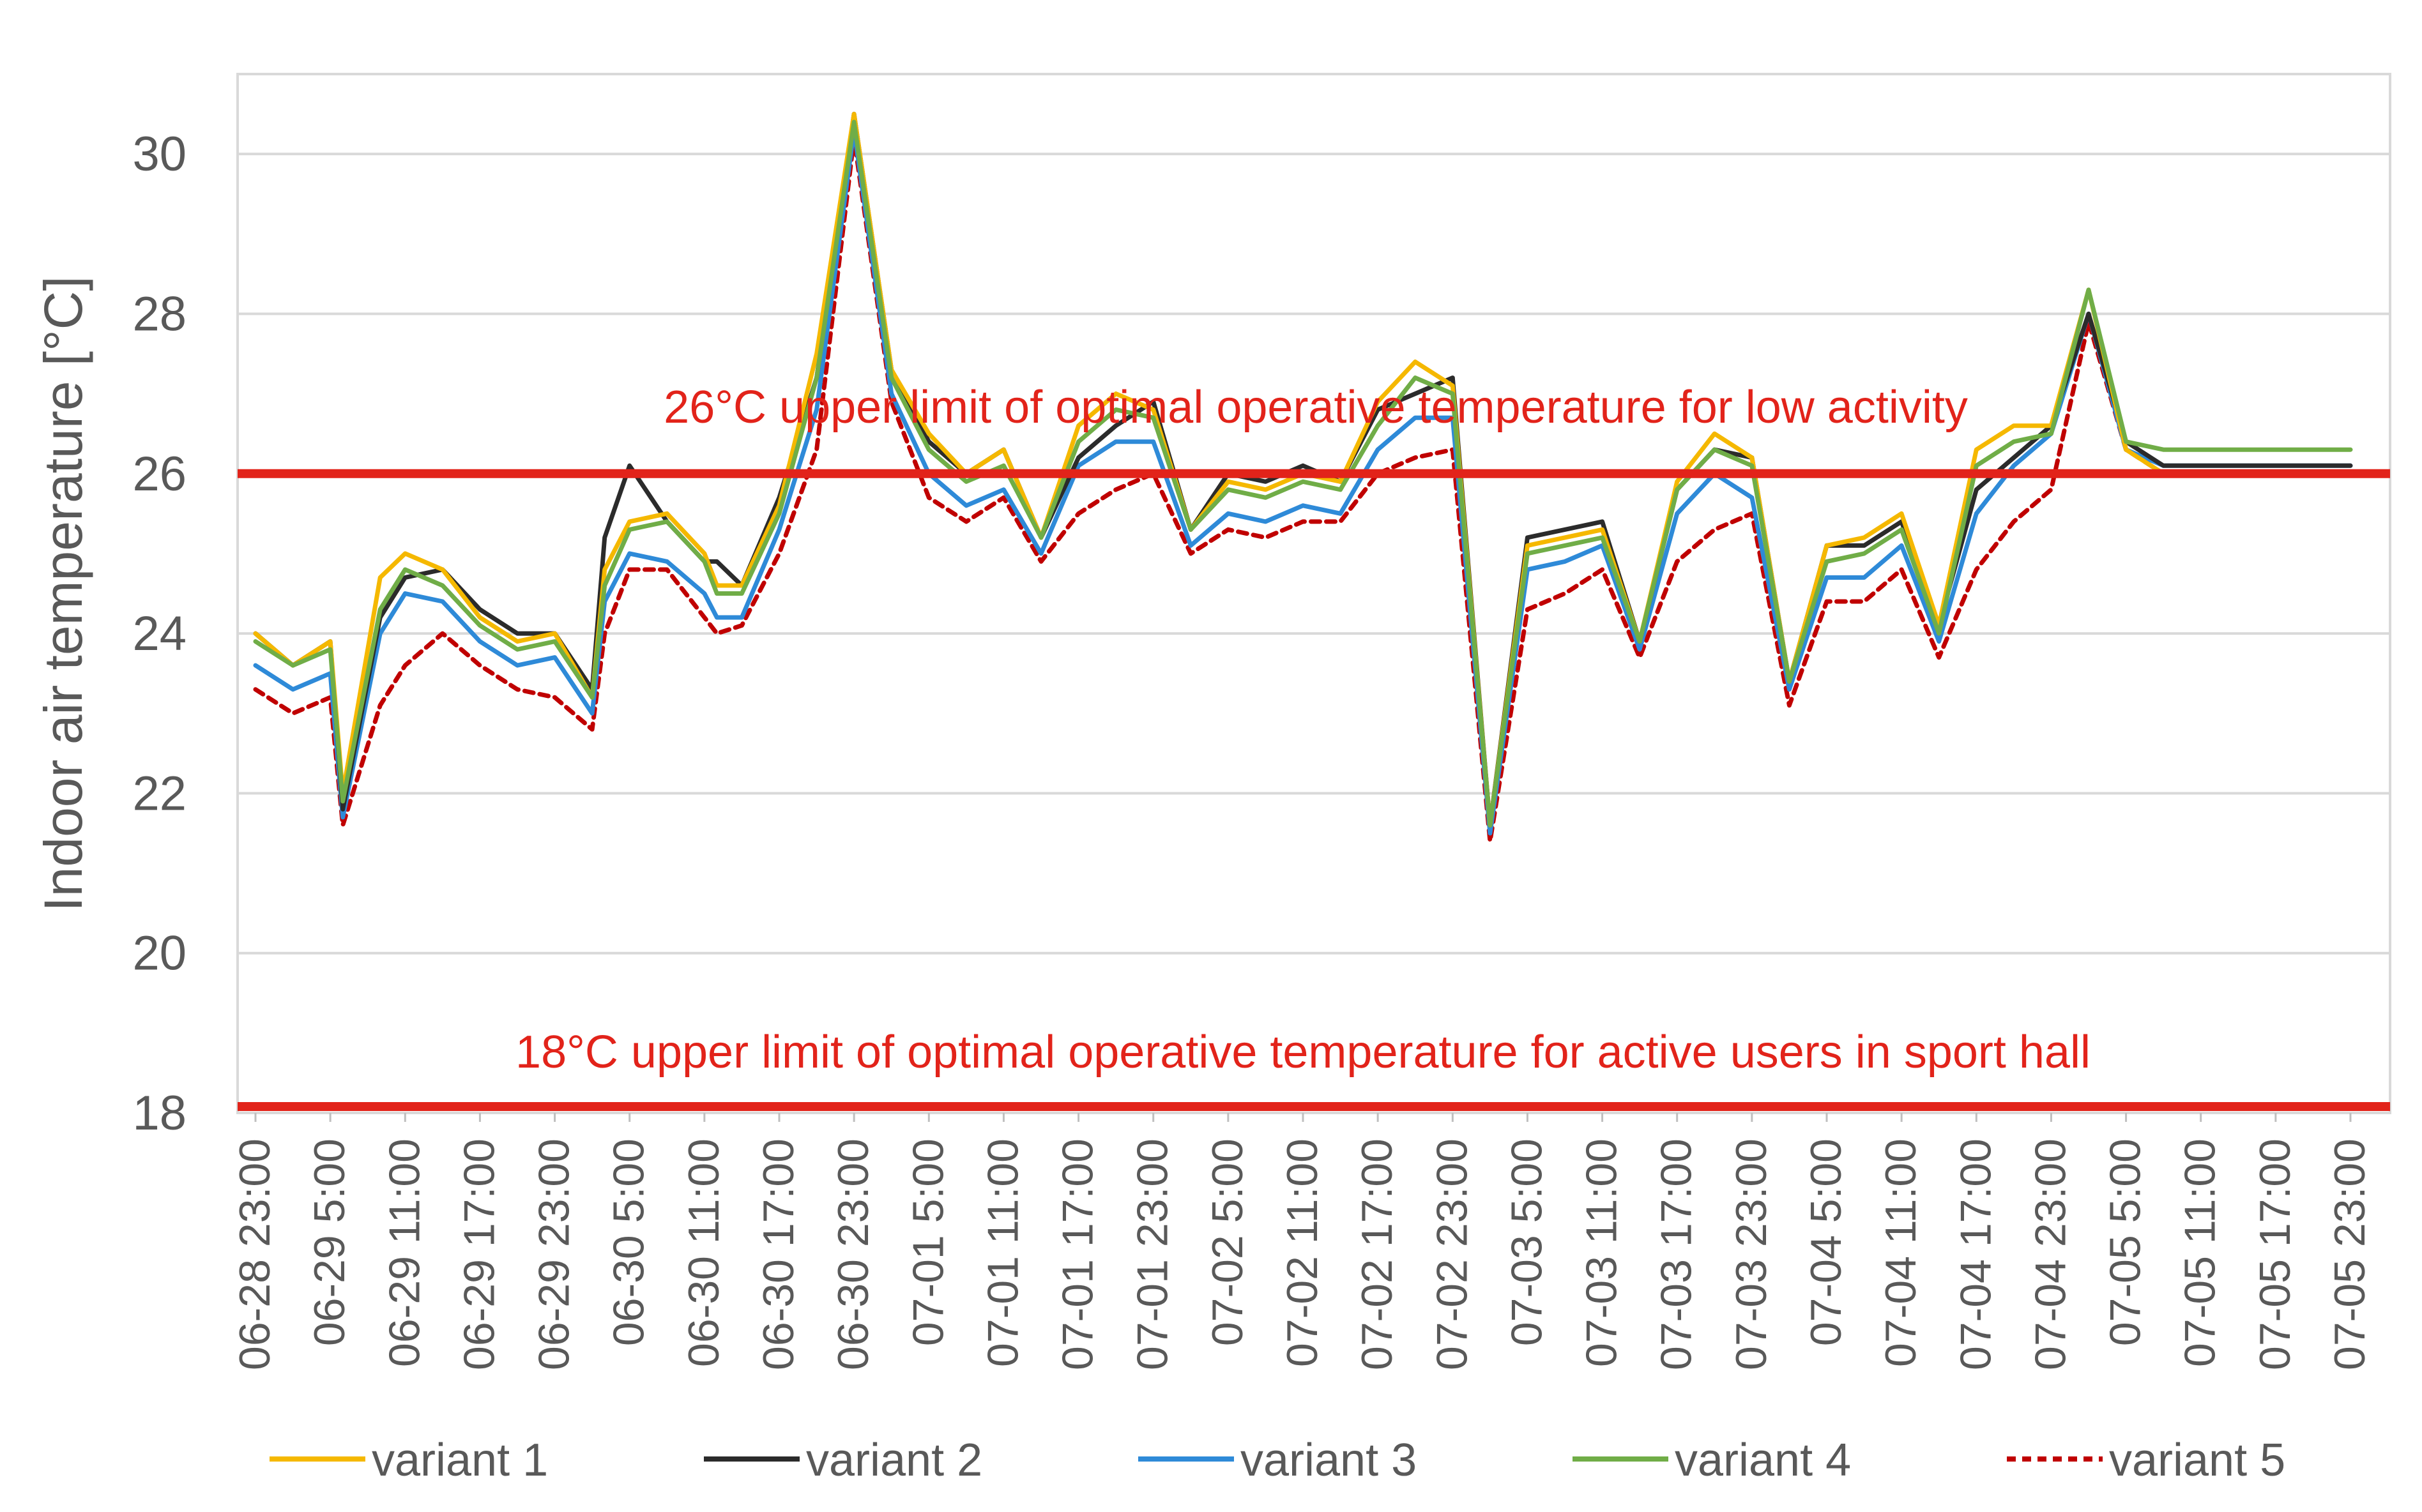 Image resolution: width=2422 pixels, height=1512 pixels. Describe the element at coordinates (1526, 1242) in the screenshot. I see `x-tick-label: 07-03 5:00` at that location.